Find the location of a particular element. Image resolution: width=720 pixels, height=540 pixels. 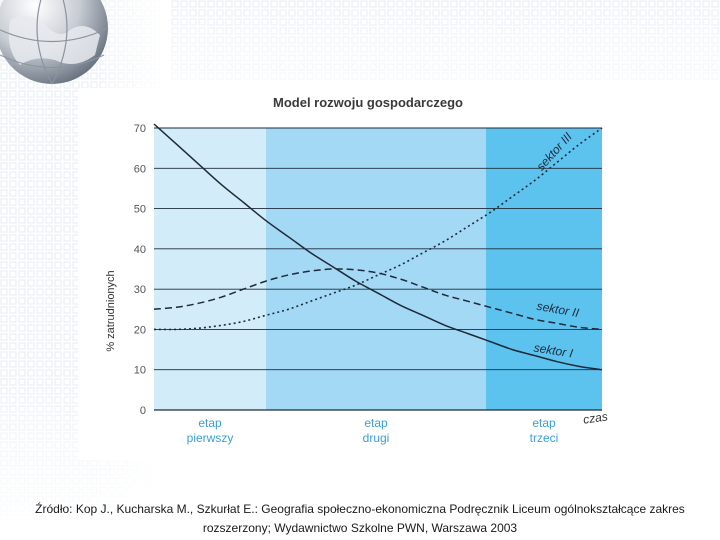

y-tick-label: 40 is located at coordinates (140, 250).